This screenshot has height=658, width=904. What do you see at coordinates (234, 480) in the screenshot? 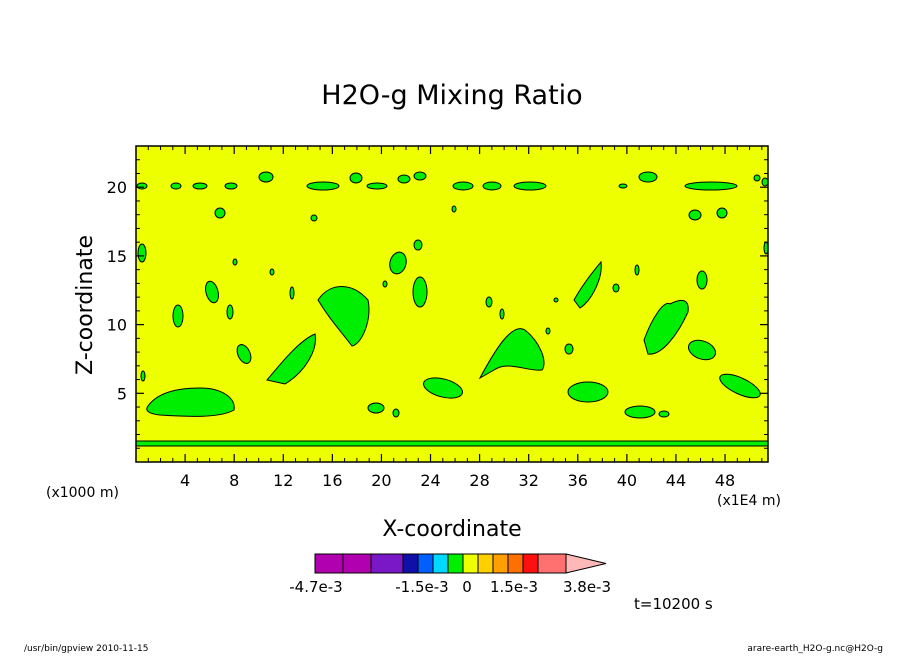
I see `x-tick-label: 8` at bounding box center [234, 480].